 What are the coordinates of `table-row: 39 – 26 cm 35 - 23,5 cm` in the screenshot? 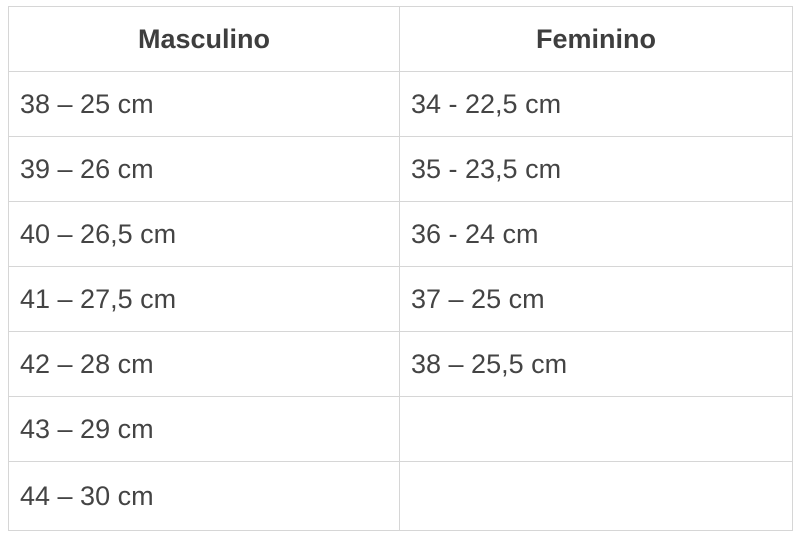 It's located at (400, 169).